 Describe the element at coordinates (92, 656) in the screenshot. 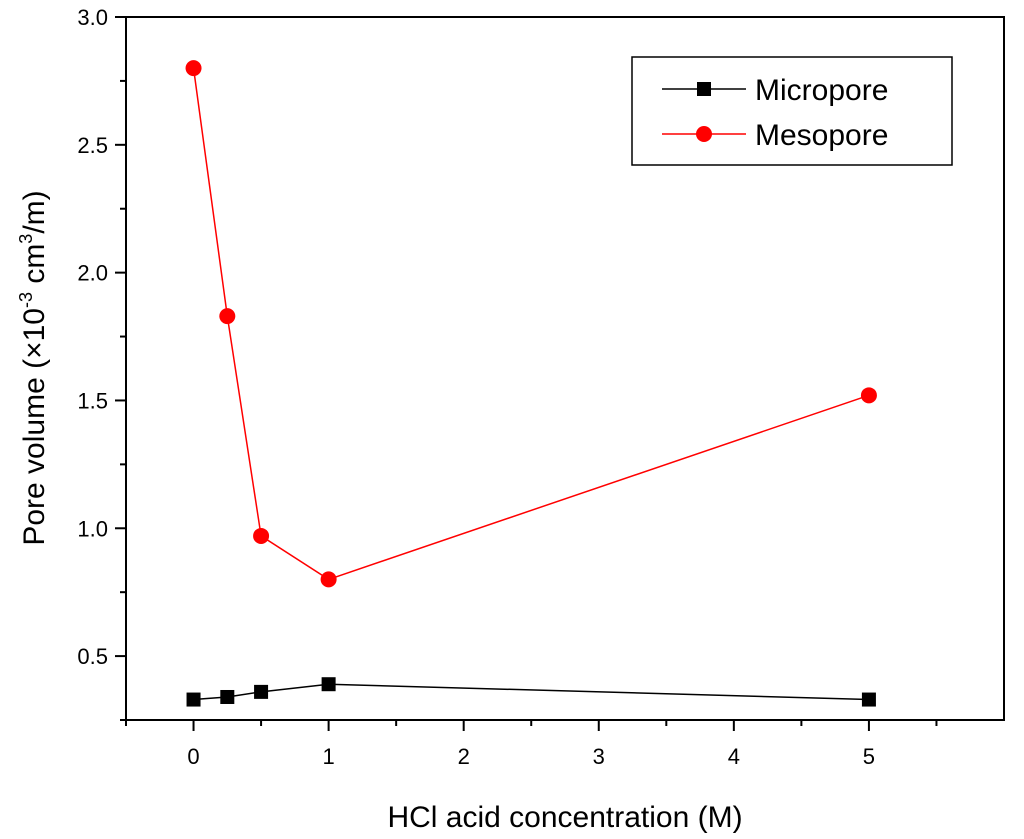

I see `y-tick-label: 0.5` at that location.